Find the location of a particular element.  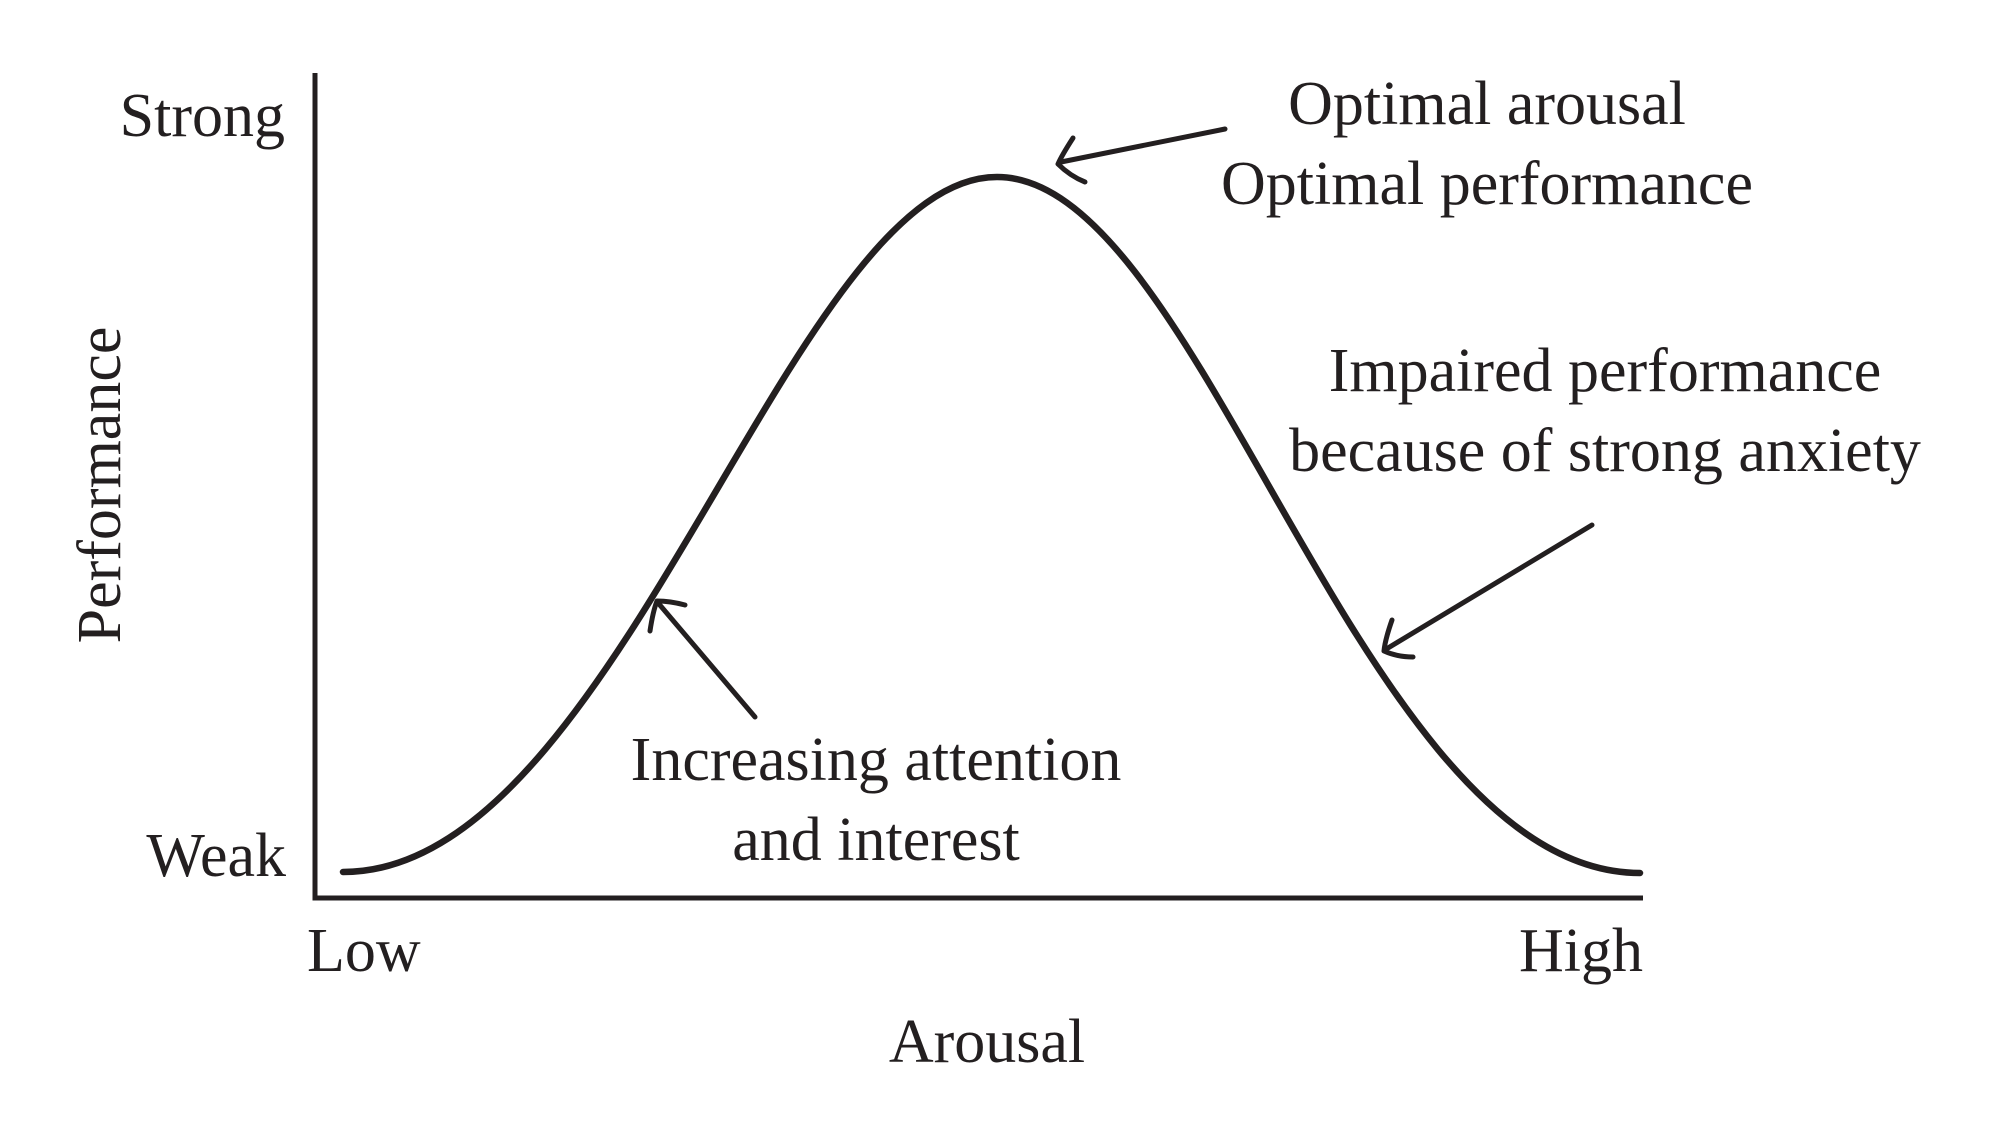

increasing-arrow-shaft is located at coordinates (707, 660).